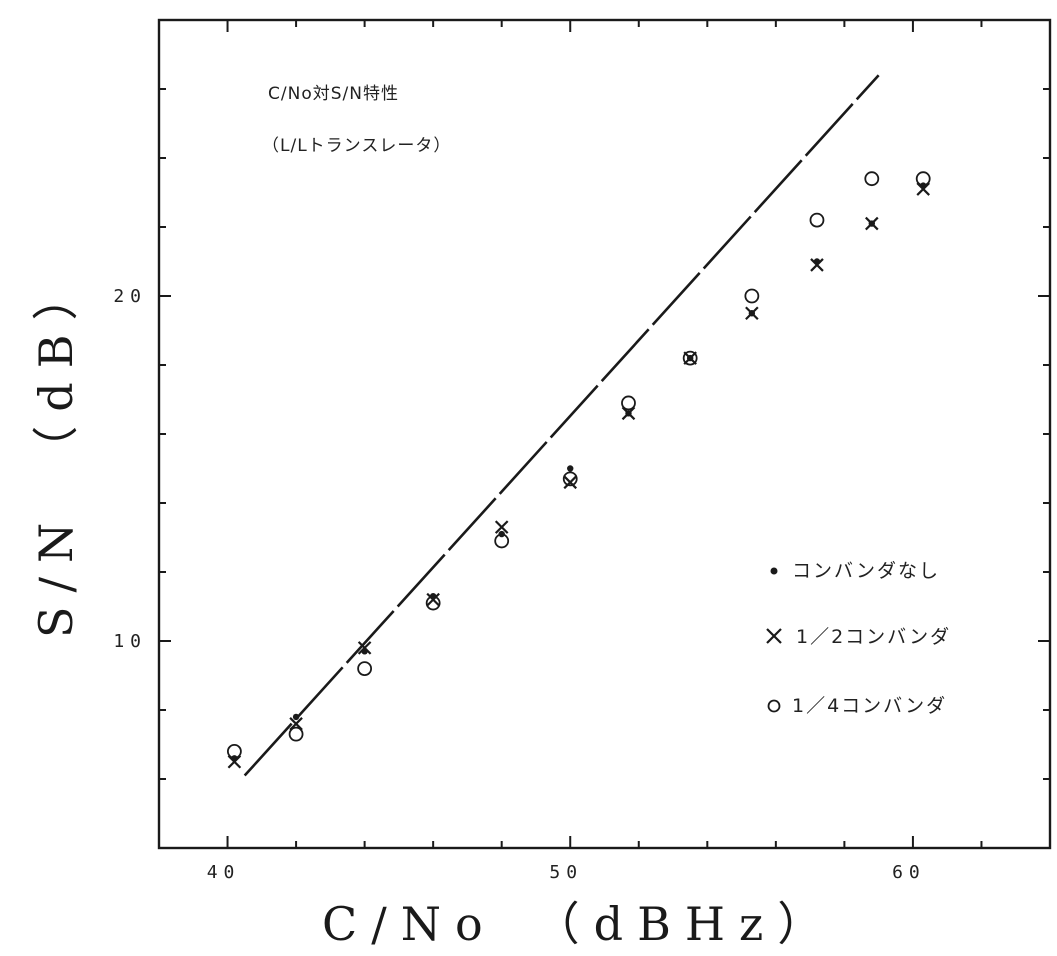  I want to click on x-tick-label: 50, so click(566, 872).